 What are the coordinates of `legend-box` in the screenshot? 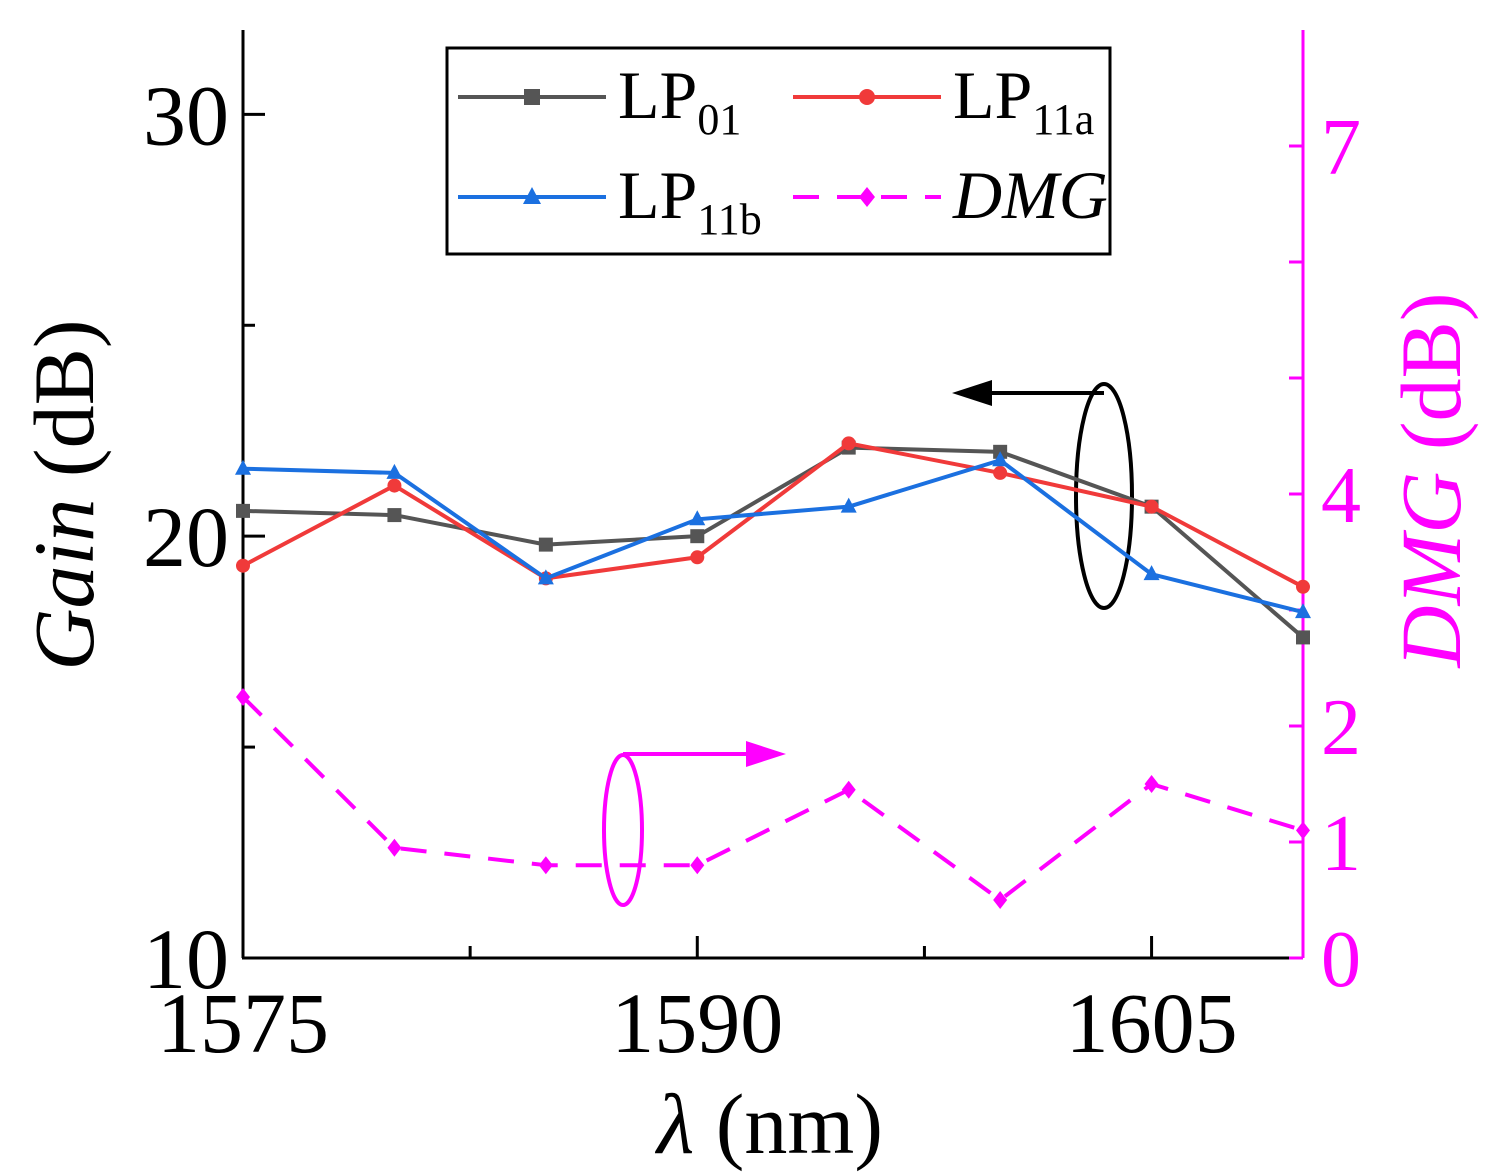 It's located at (778, 151).